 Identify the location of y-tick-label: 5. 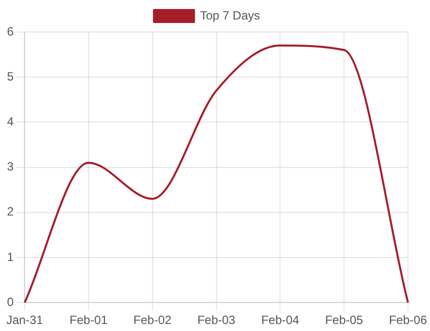
(10, 76).